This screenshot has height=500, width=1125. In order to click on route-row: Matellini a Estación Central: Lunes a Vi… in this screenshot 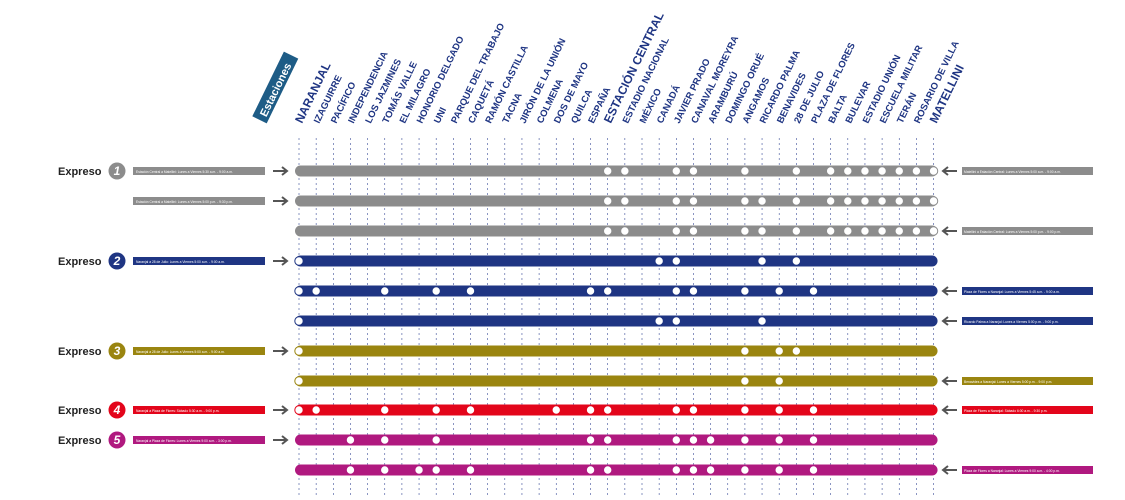, I will do `click(694, 231)`.